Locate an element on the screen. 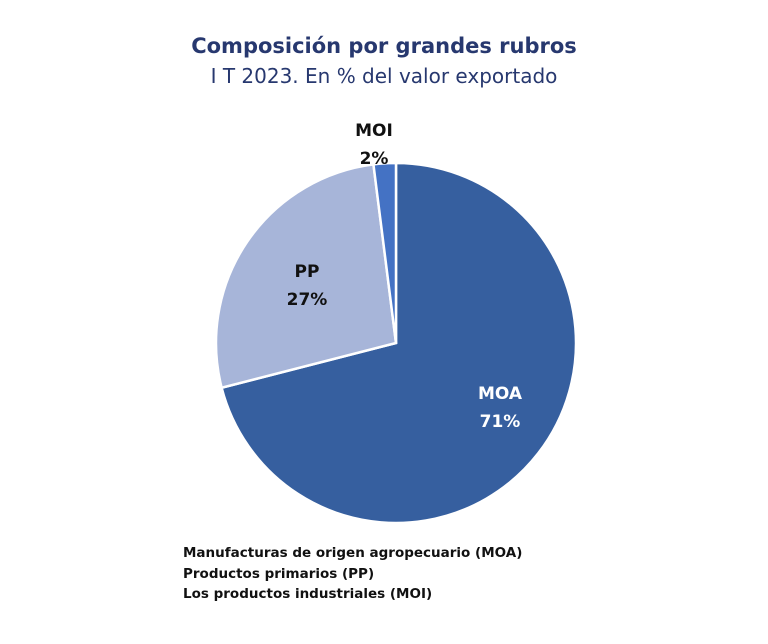 This screenshot has height=644, width=768. slice-name-moi: MOI is located at coordinates (374, 131).